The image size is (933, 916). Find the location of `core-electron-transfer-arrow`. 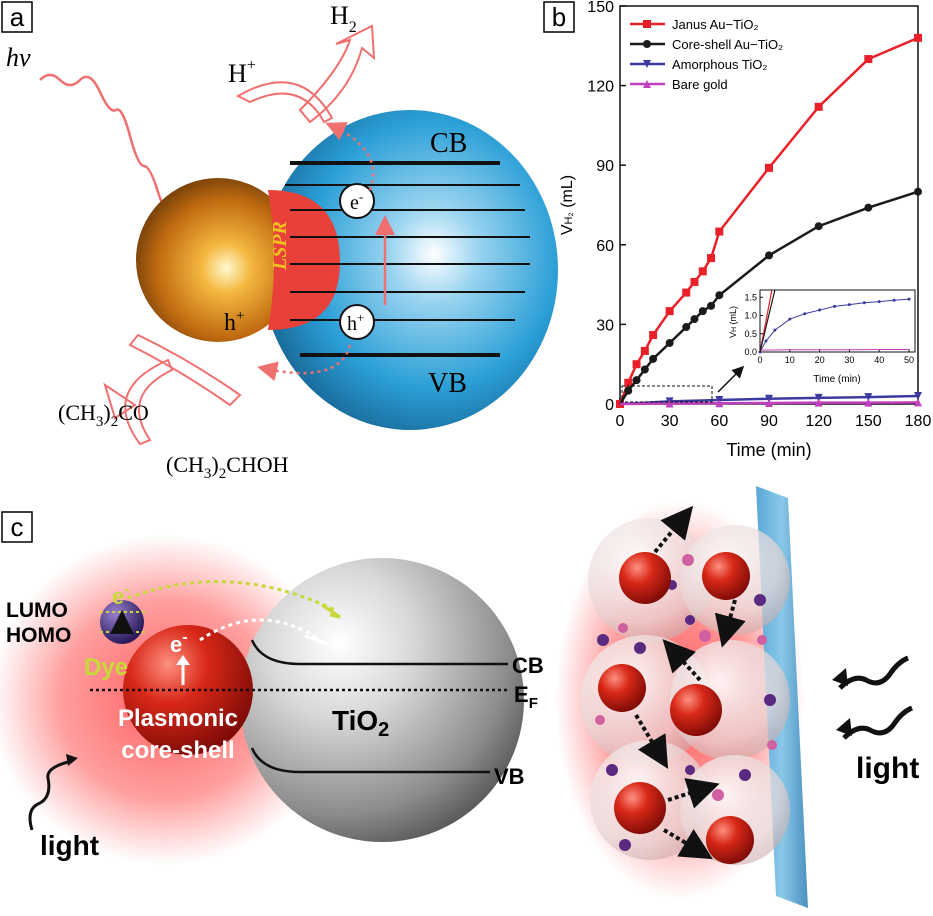

core-electron-transfer-arrow is located at coordinates (260, 630).